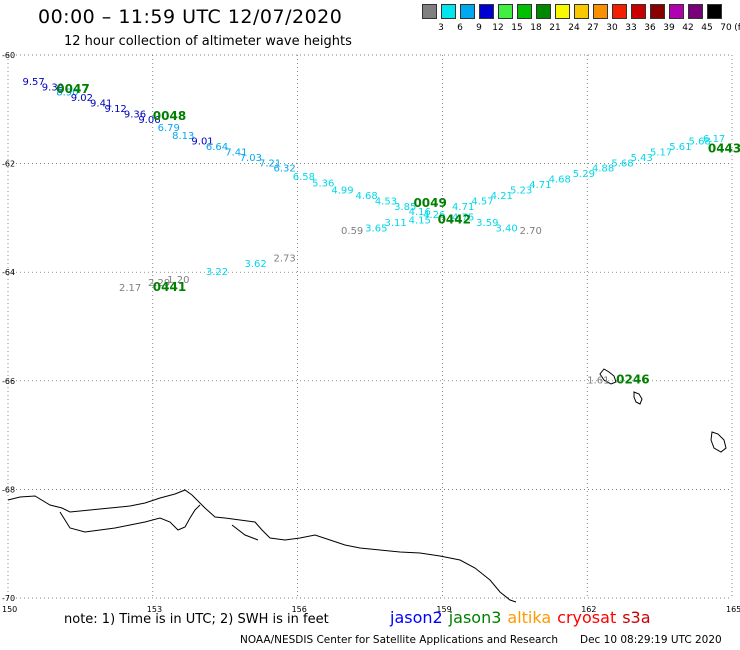 This screenshot has height=650, width=740. What do you see at coordinates (82, 98) in the screenshot?
I see `wave-height-value: 9.02` at bounding box center [82, 98].